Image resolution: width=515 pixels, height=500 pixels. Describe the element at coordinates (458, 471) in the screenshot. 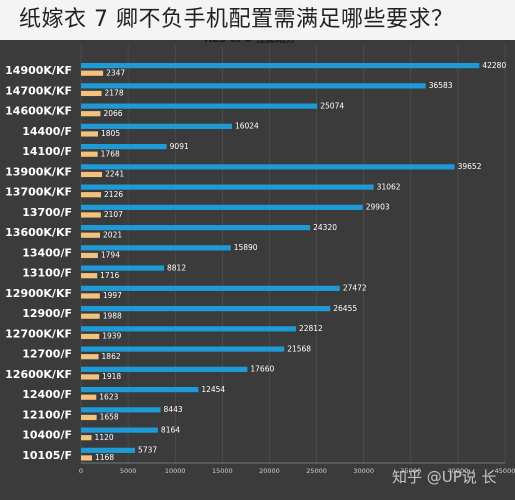

I see `x-tick-label: 40000` at that location.